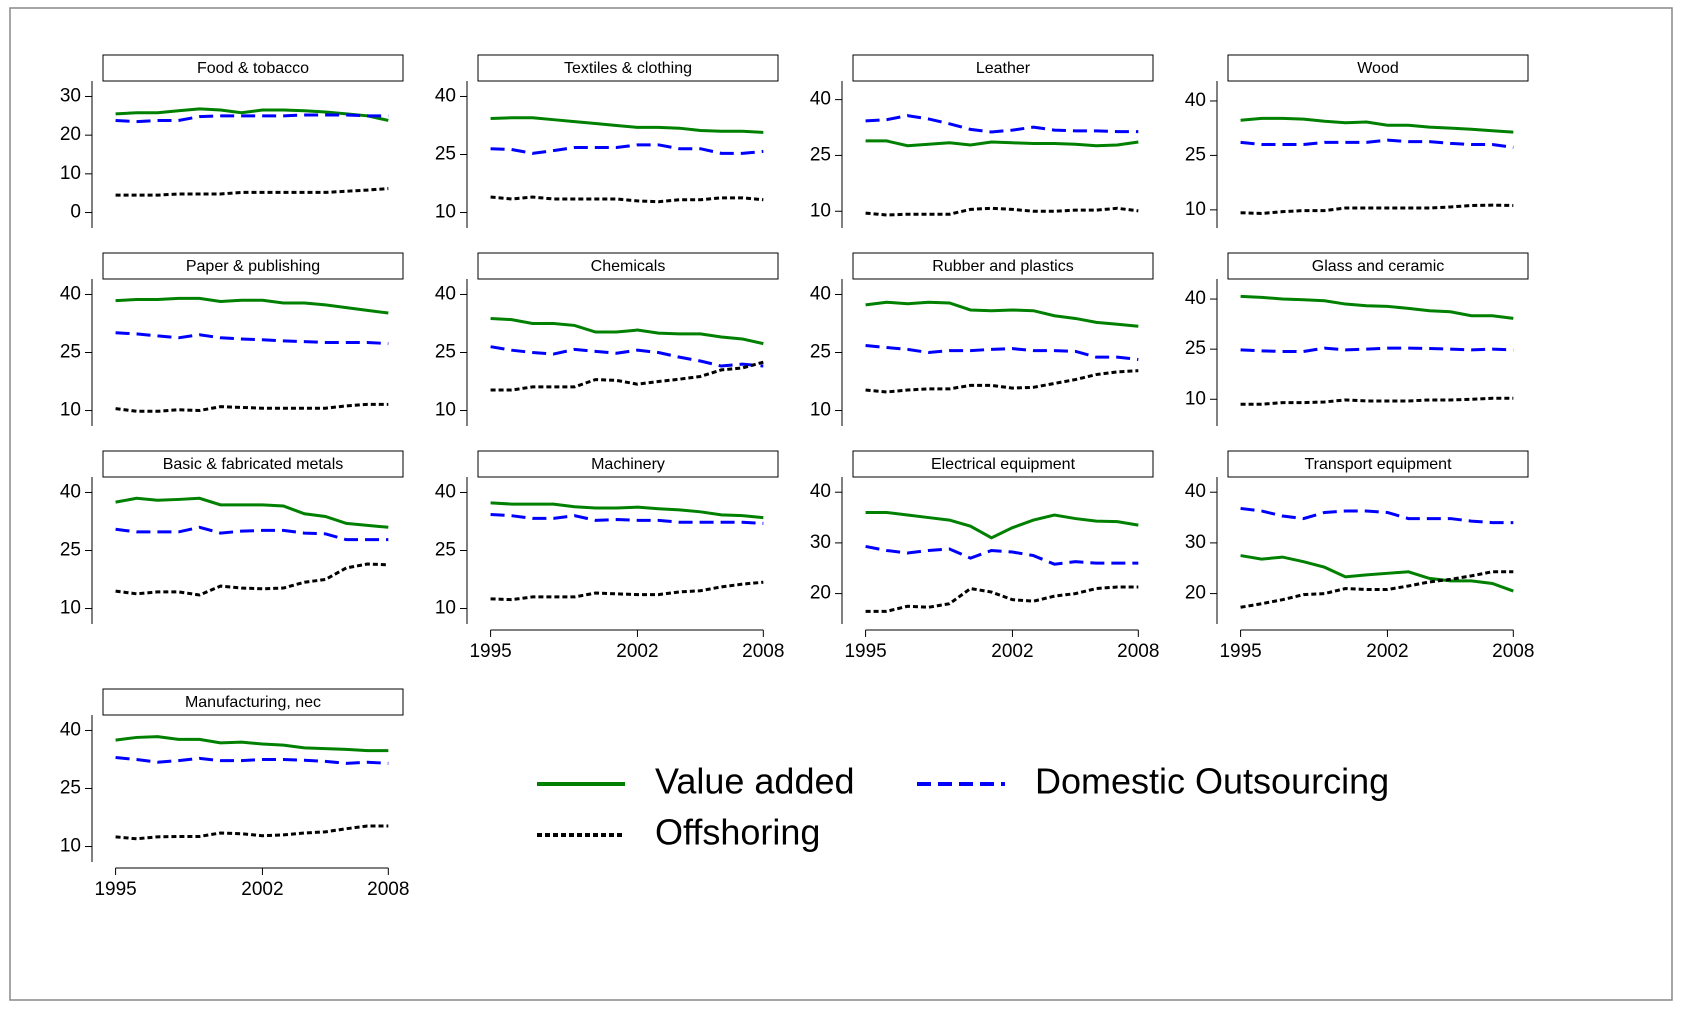  I want to click on legend-label: Domestic Outsourcing, so click(1212, 781).